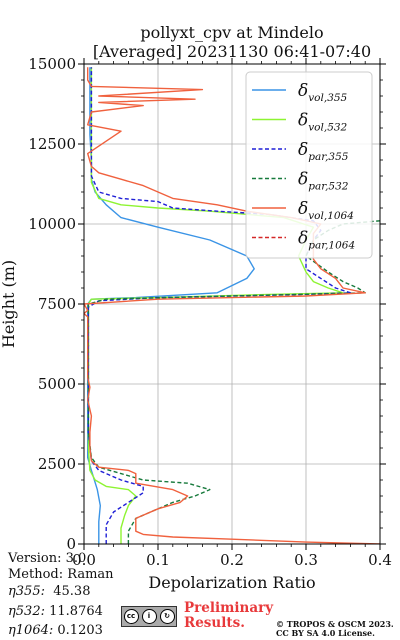 The height and width of the screenshot is (640, 400). Describe the element at coordinates (232, 560) in the screenshot. I see `x-tick-label: 0.2` at that location.